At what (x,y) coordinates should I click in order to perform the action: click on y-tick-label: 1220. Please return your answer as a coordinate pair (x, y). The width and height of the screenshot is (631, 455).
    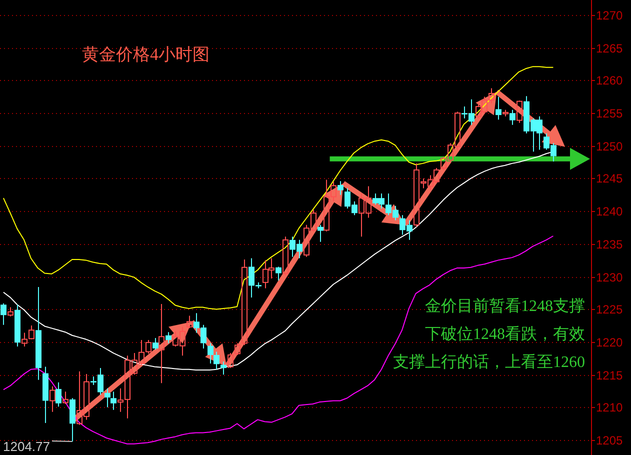
    Looking at the image, I should click on (610, 343).